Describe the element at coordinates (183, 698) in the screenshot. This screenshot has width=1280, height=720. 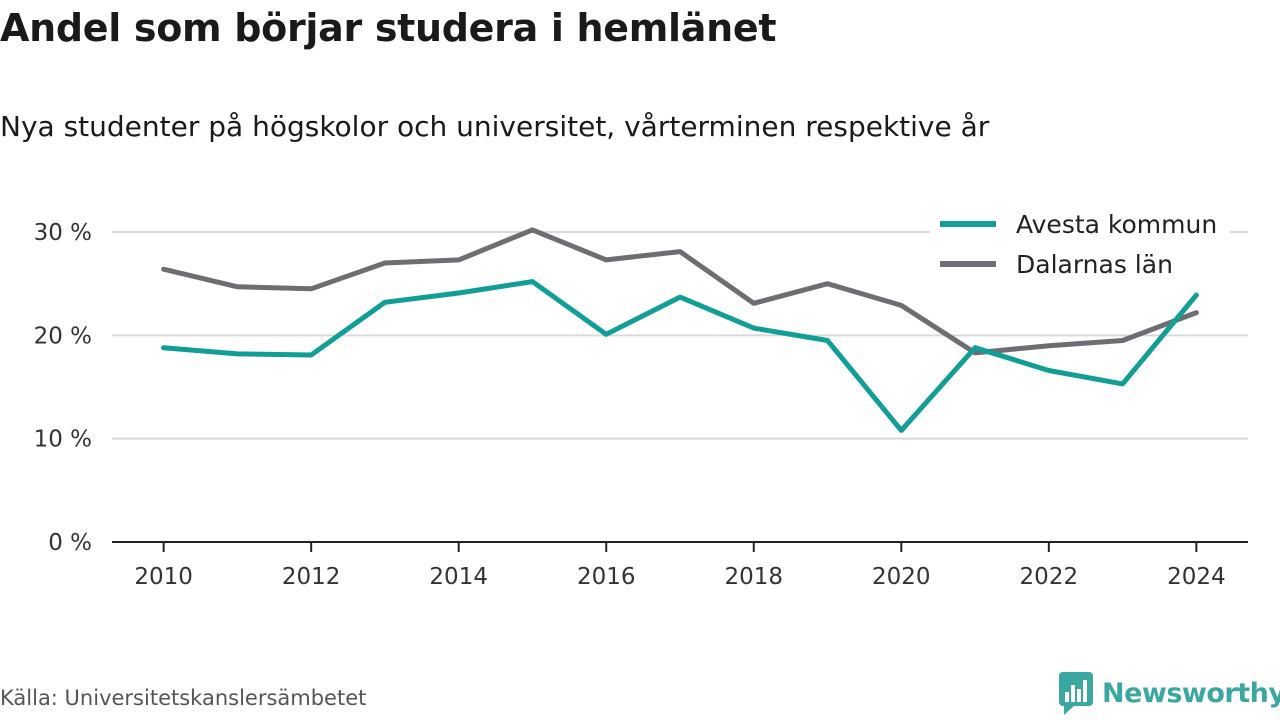
I see `source-note: Källa: Universitetskanslersämbetet` at that location.